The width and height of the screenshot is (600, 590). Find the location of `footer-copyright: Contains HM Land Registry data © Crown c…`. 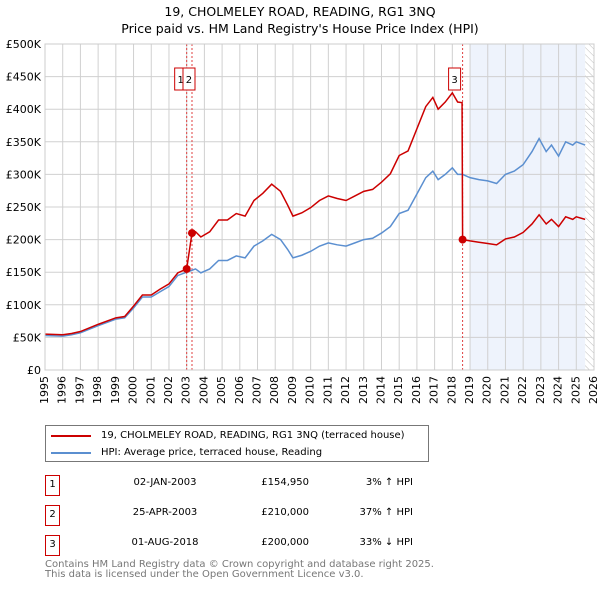

footer-copyright: Contains HM Land Registry data © Crown c… is located at coordinates (239, 564).